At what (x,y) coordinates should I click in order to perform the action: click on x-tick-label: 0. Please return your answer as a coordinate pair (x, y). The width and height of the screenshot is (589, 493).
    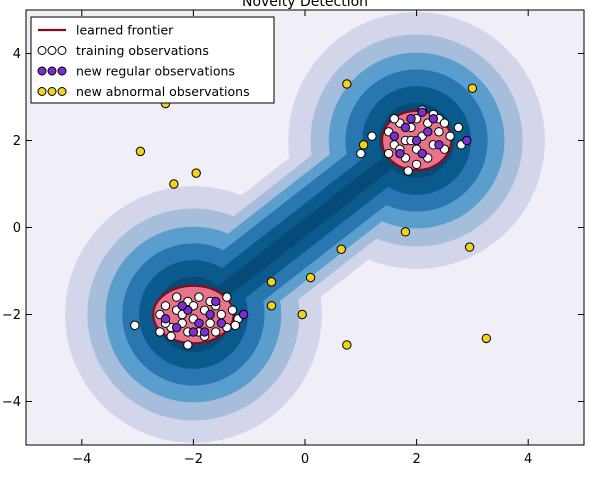
    Looking at the image, I should click on (305, 459).